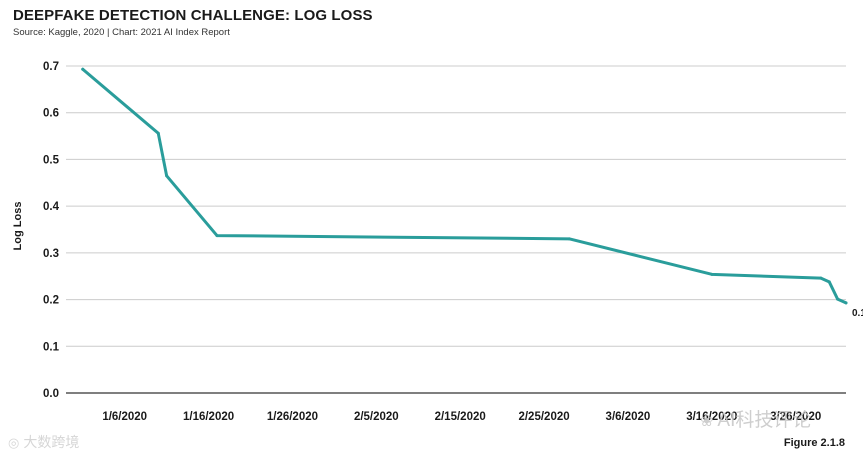 The image size is (863, 459). I want to click on y-tick-label: 0.6, so click(51, 114).